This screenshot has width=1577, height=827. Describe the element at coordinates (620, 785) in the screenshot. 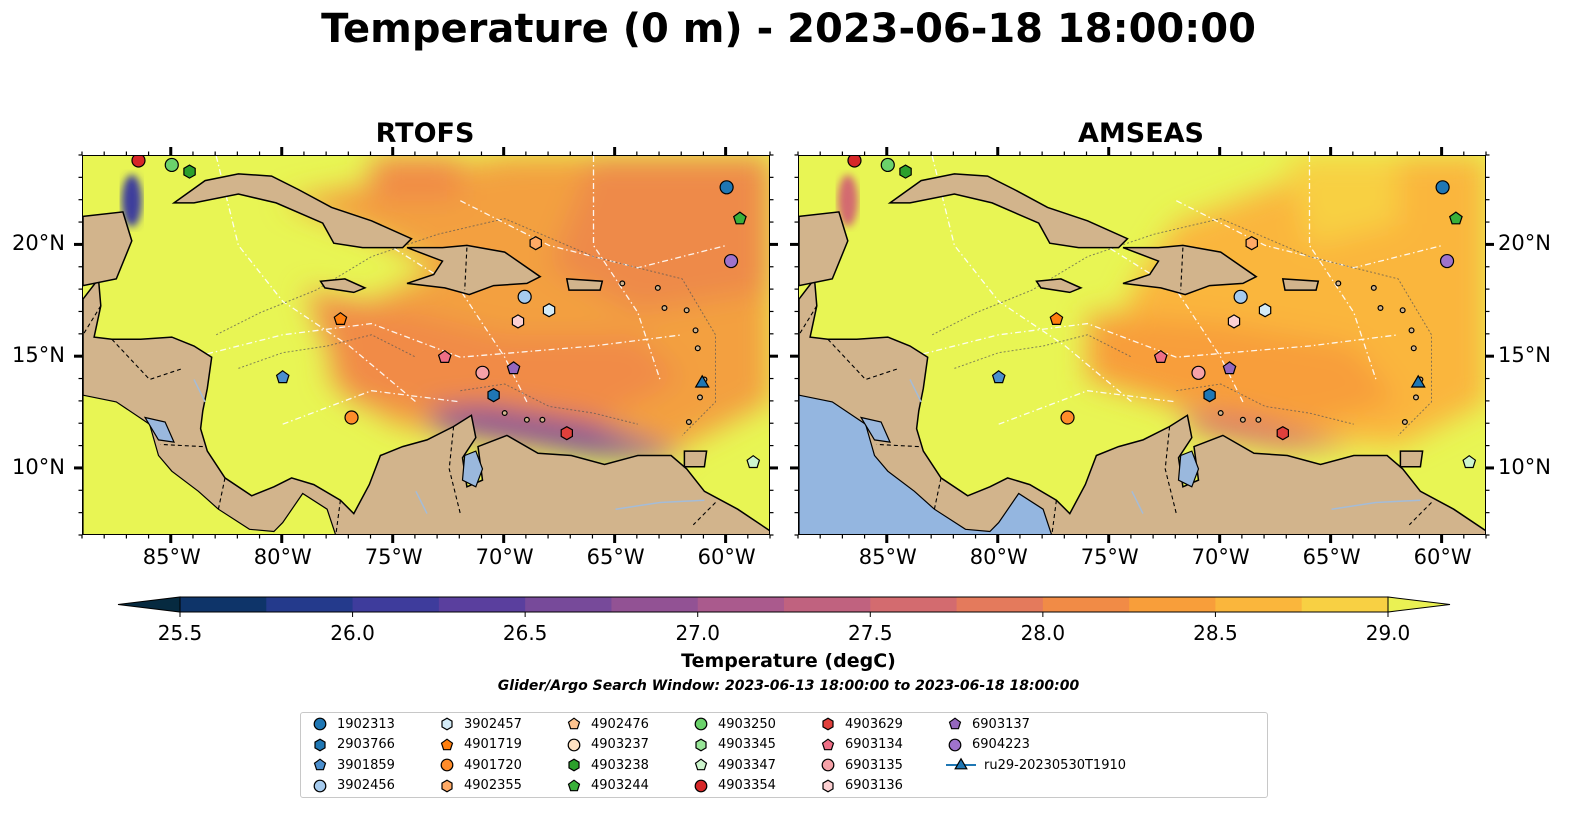

I see `legend-label: 4903244` at that location.